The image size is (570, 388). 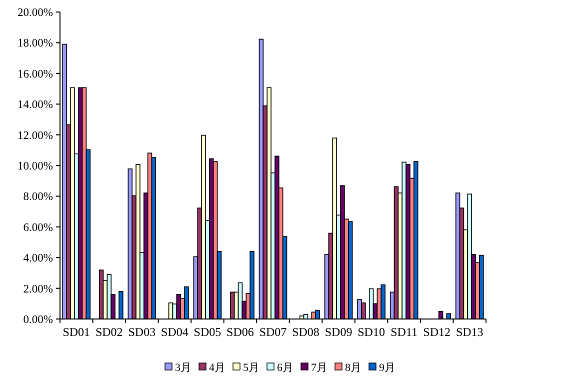 What do you see at coordinates (38, 228) in the screenshot?
I see `y-tick-label: 6.00%` at bounding box center [38, 228].